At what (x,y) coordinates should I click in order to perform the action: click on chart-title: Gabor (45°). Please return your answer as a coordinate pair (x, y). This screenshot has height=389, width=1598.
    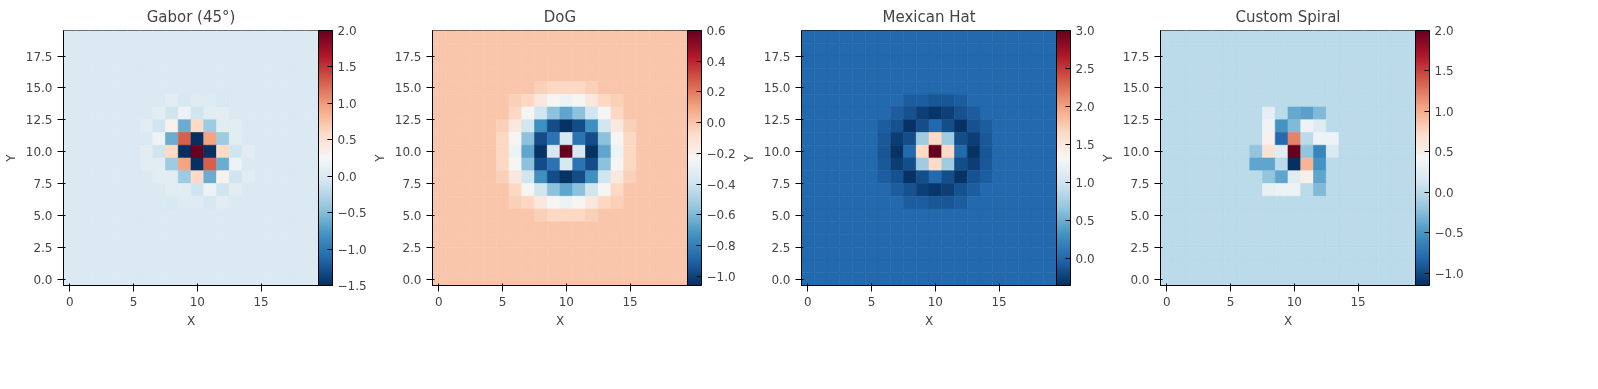
    Looking at the image, I should click on (191, 16).